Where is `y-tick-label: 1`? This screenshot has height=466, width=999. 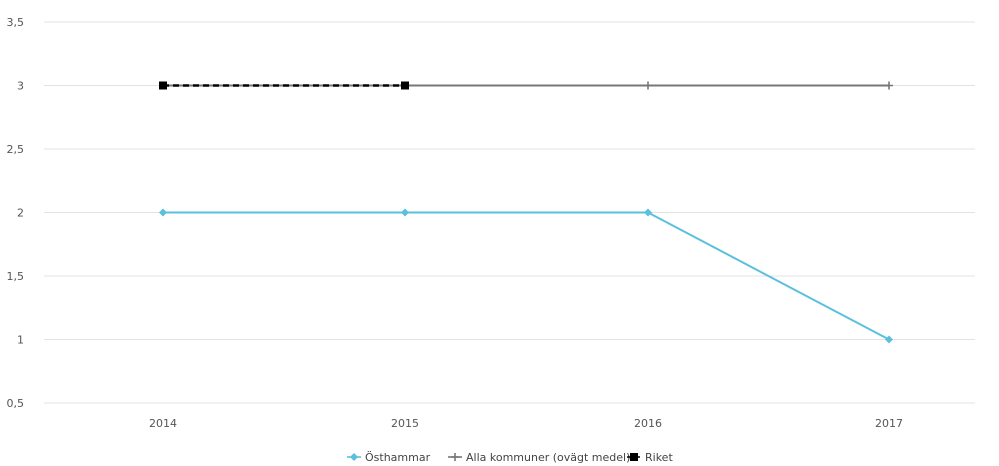
y-tick-label: 1 is located at coordinates (20, 340).